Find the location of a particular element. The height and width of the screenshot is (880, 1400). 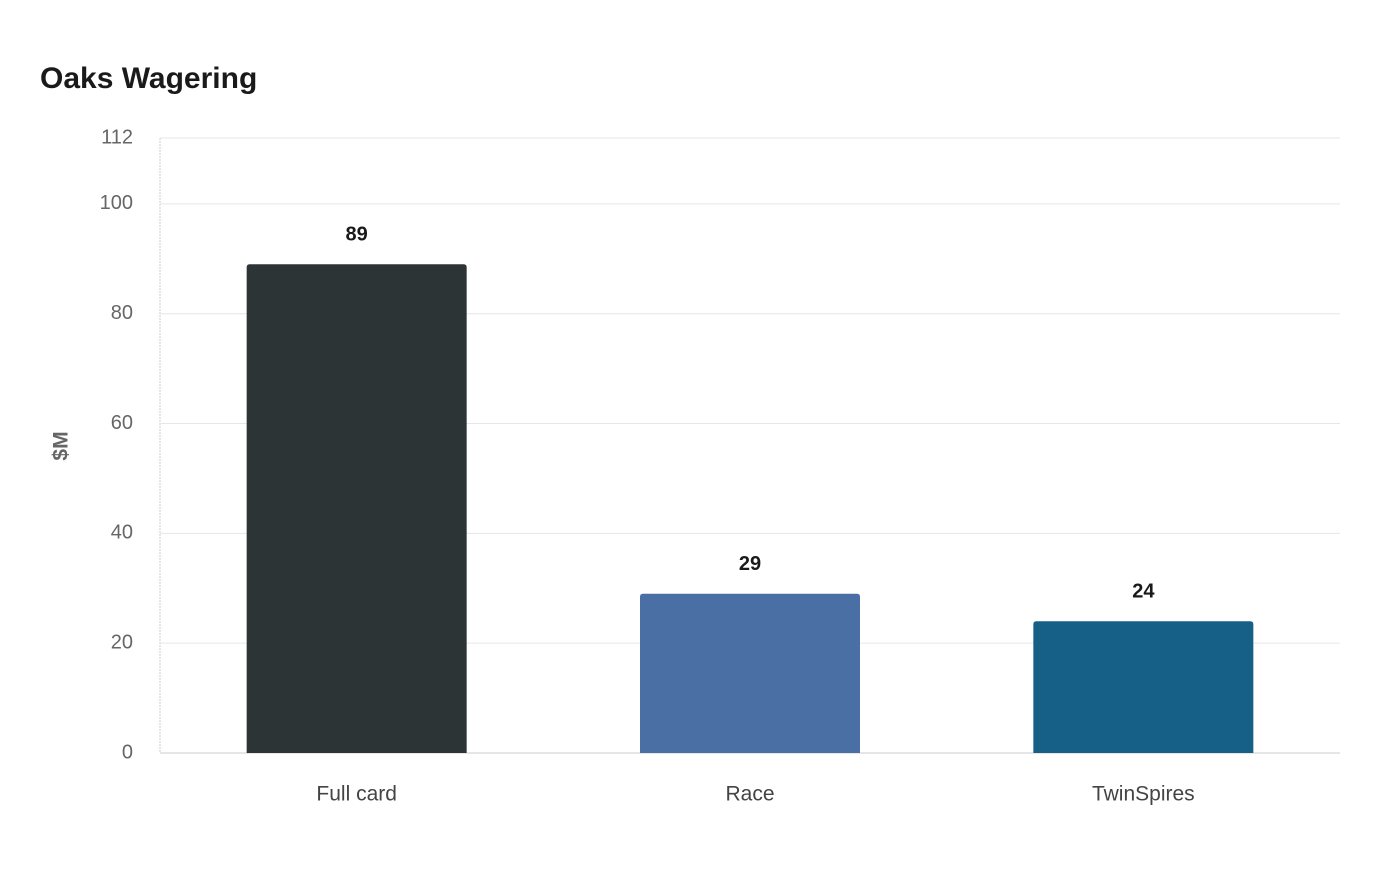

y-tick-label: 100 is located at coordinates (116, 203).